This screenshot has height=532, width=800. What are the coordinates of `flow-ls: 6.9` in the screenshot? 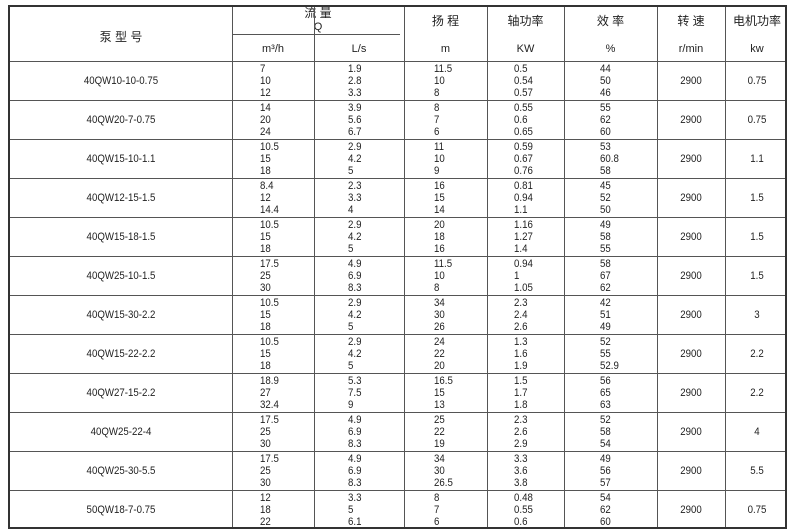 It's located at (355, 431).